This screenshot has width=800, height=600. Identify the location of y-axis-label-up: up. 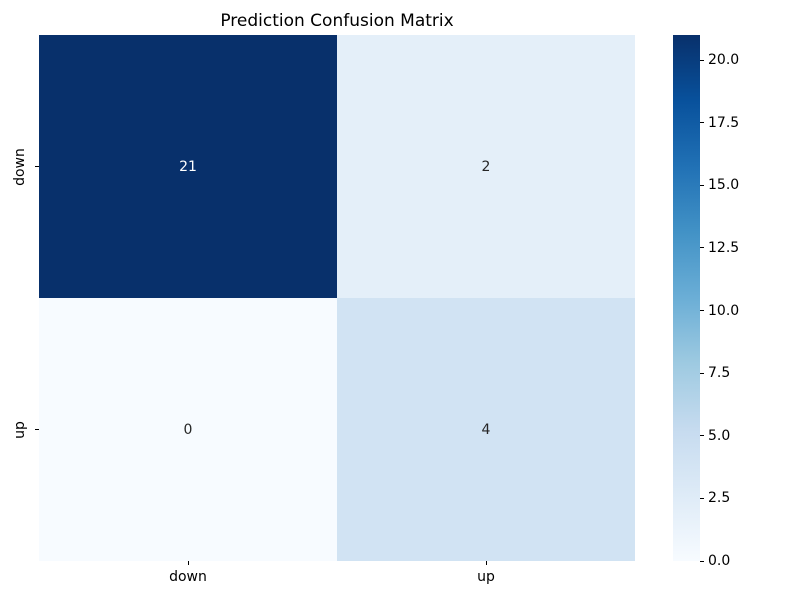
(20, 429).